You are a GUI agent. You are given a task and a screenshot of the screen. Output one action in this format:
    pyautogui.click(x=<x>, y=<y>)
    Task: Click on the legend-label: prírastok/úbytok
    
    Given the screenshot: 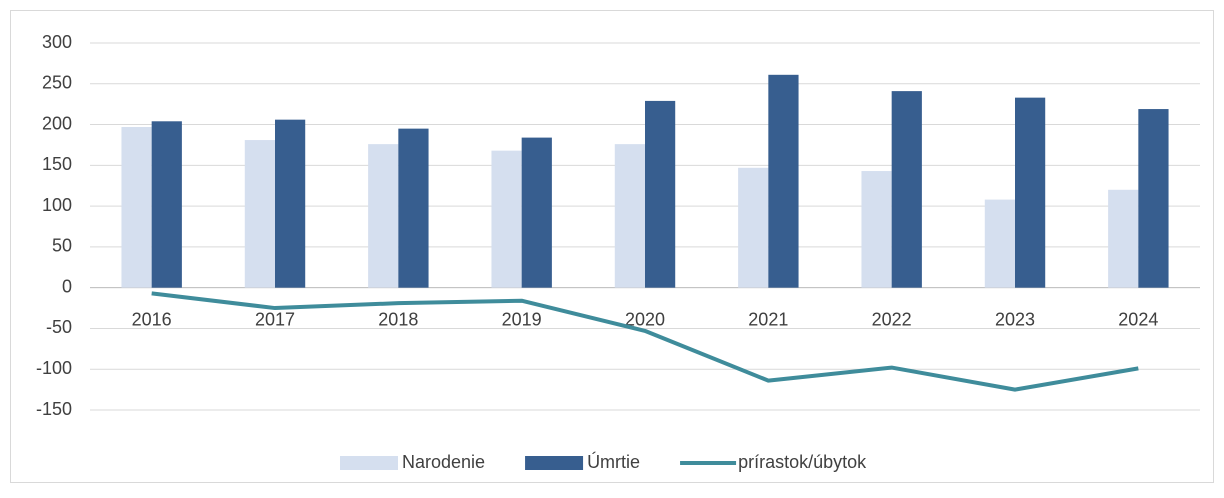 What is the action you would take?
    pyautogui.click(x=802, y=462)
    